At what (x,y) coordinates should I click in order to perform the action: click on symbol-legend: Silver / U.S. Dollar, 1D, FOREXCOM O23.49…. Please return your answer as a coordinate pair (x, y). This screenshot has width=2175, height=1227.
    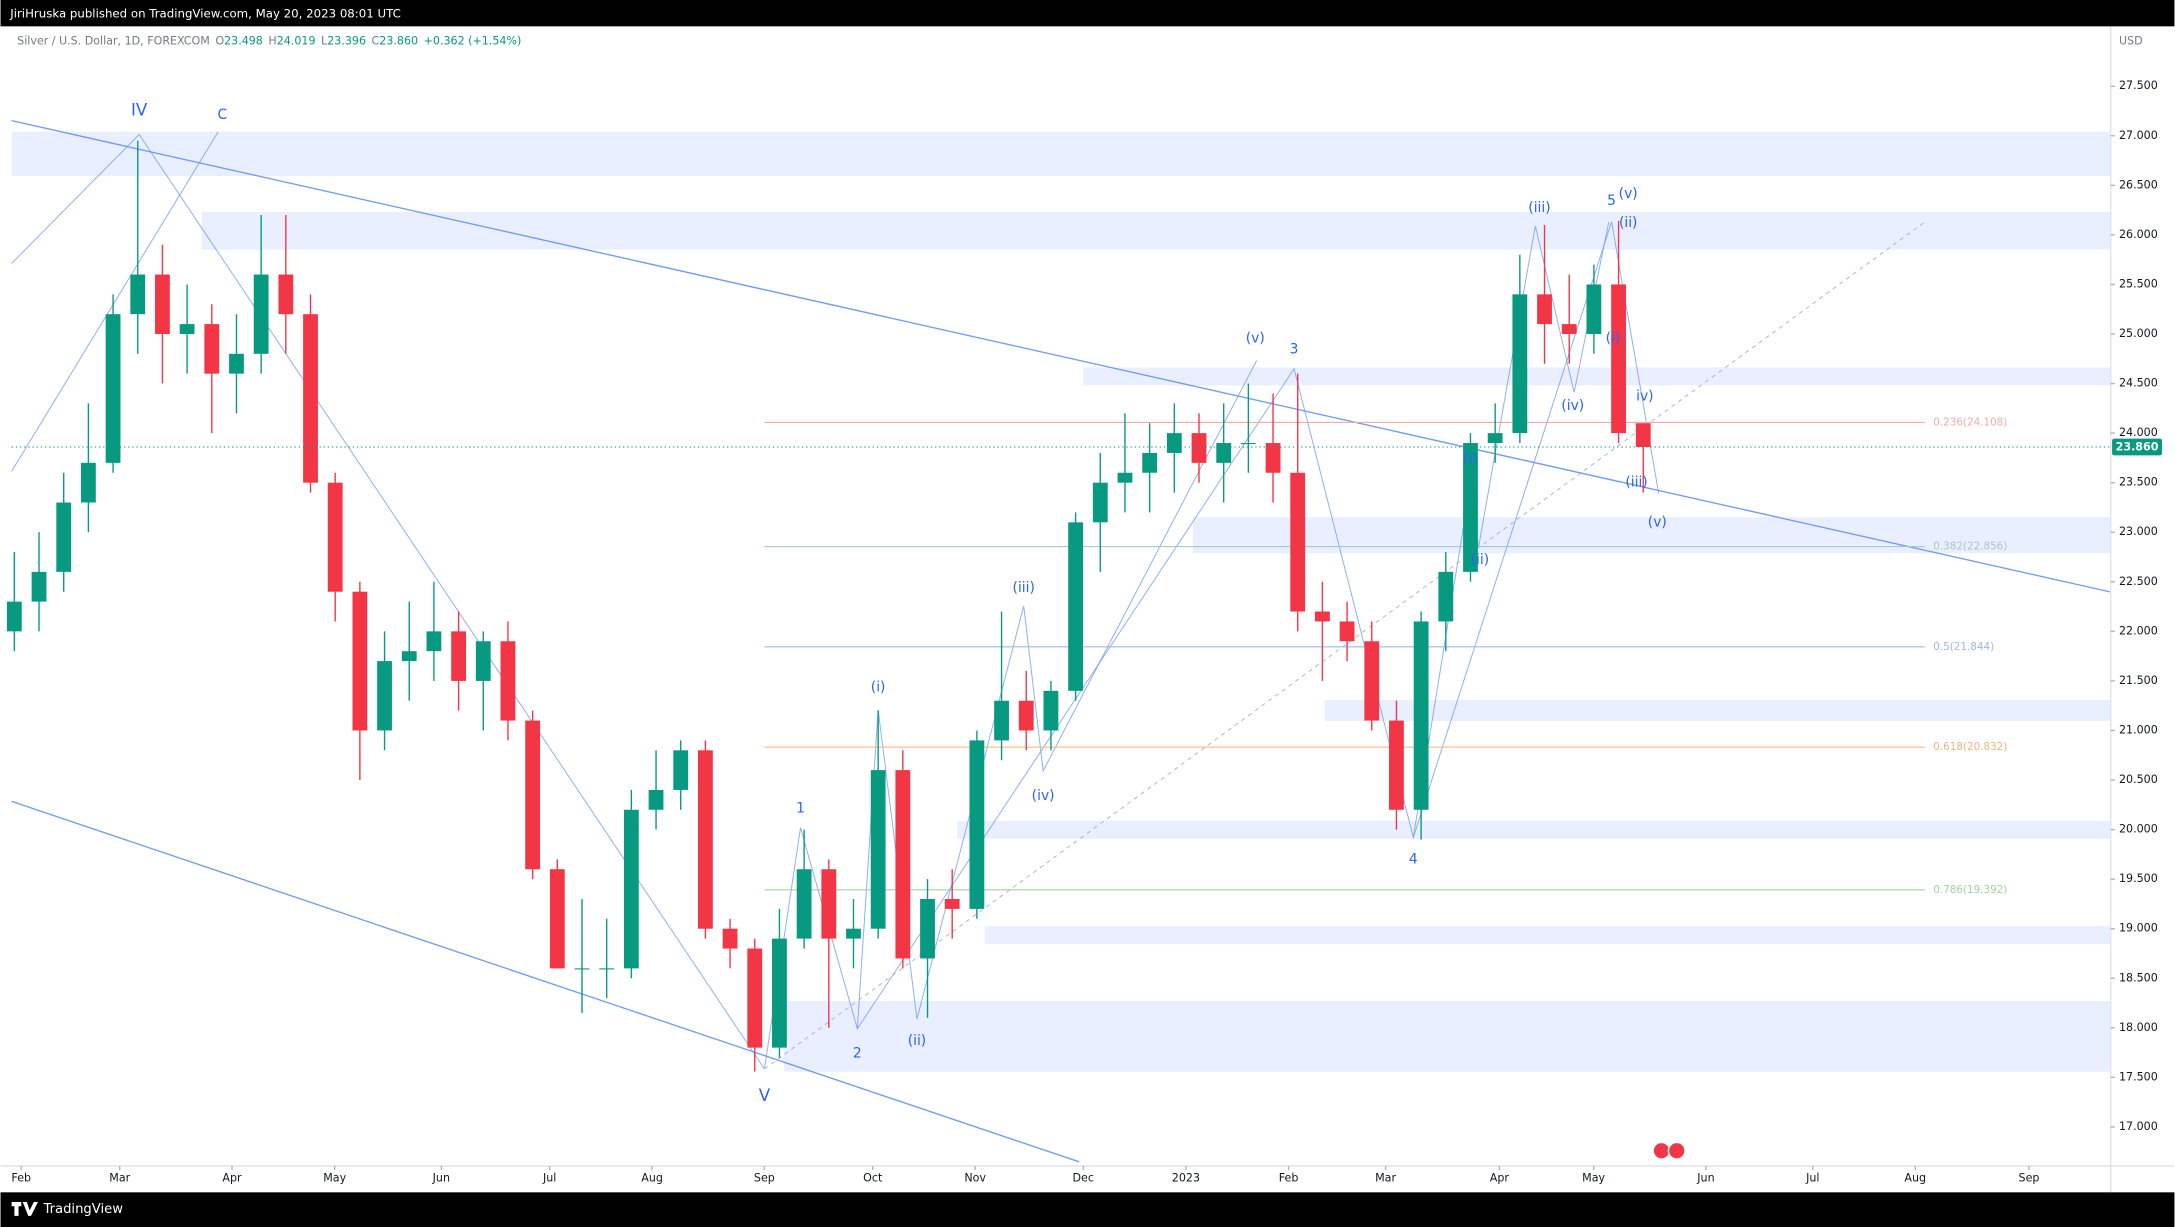
    Looking at the image, I should click on (269, 41).